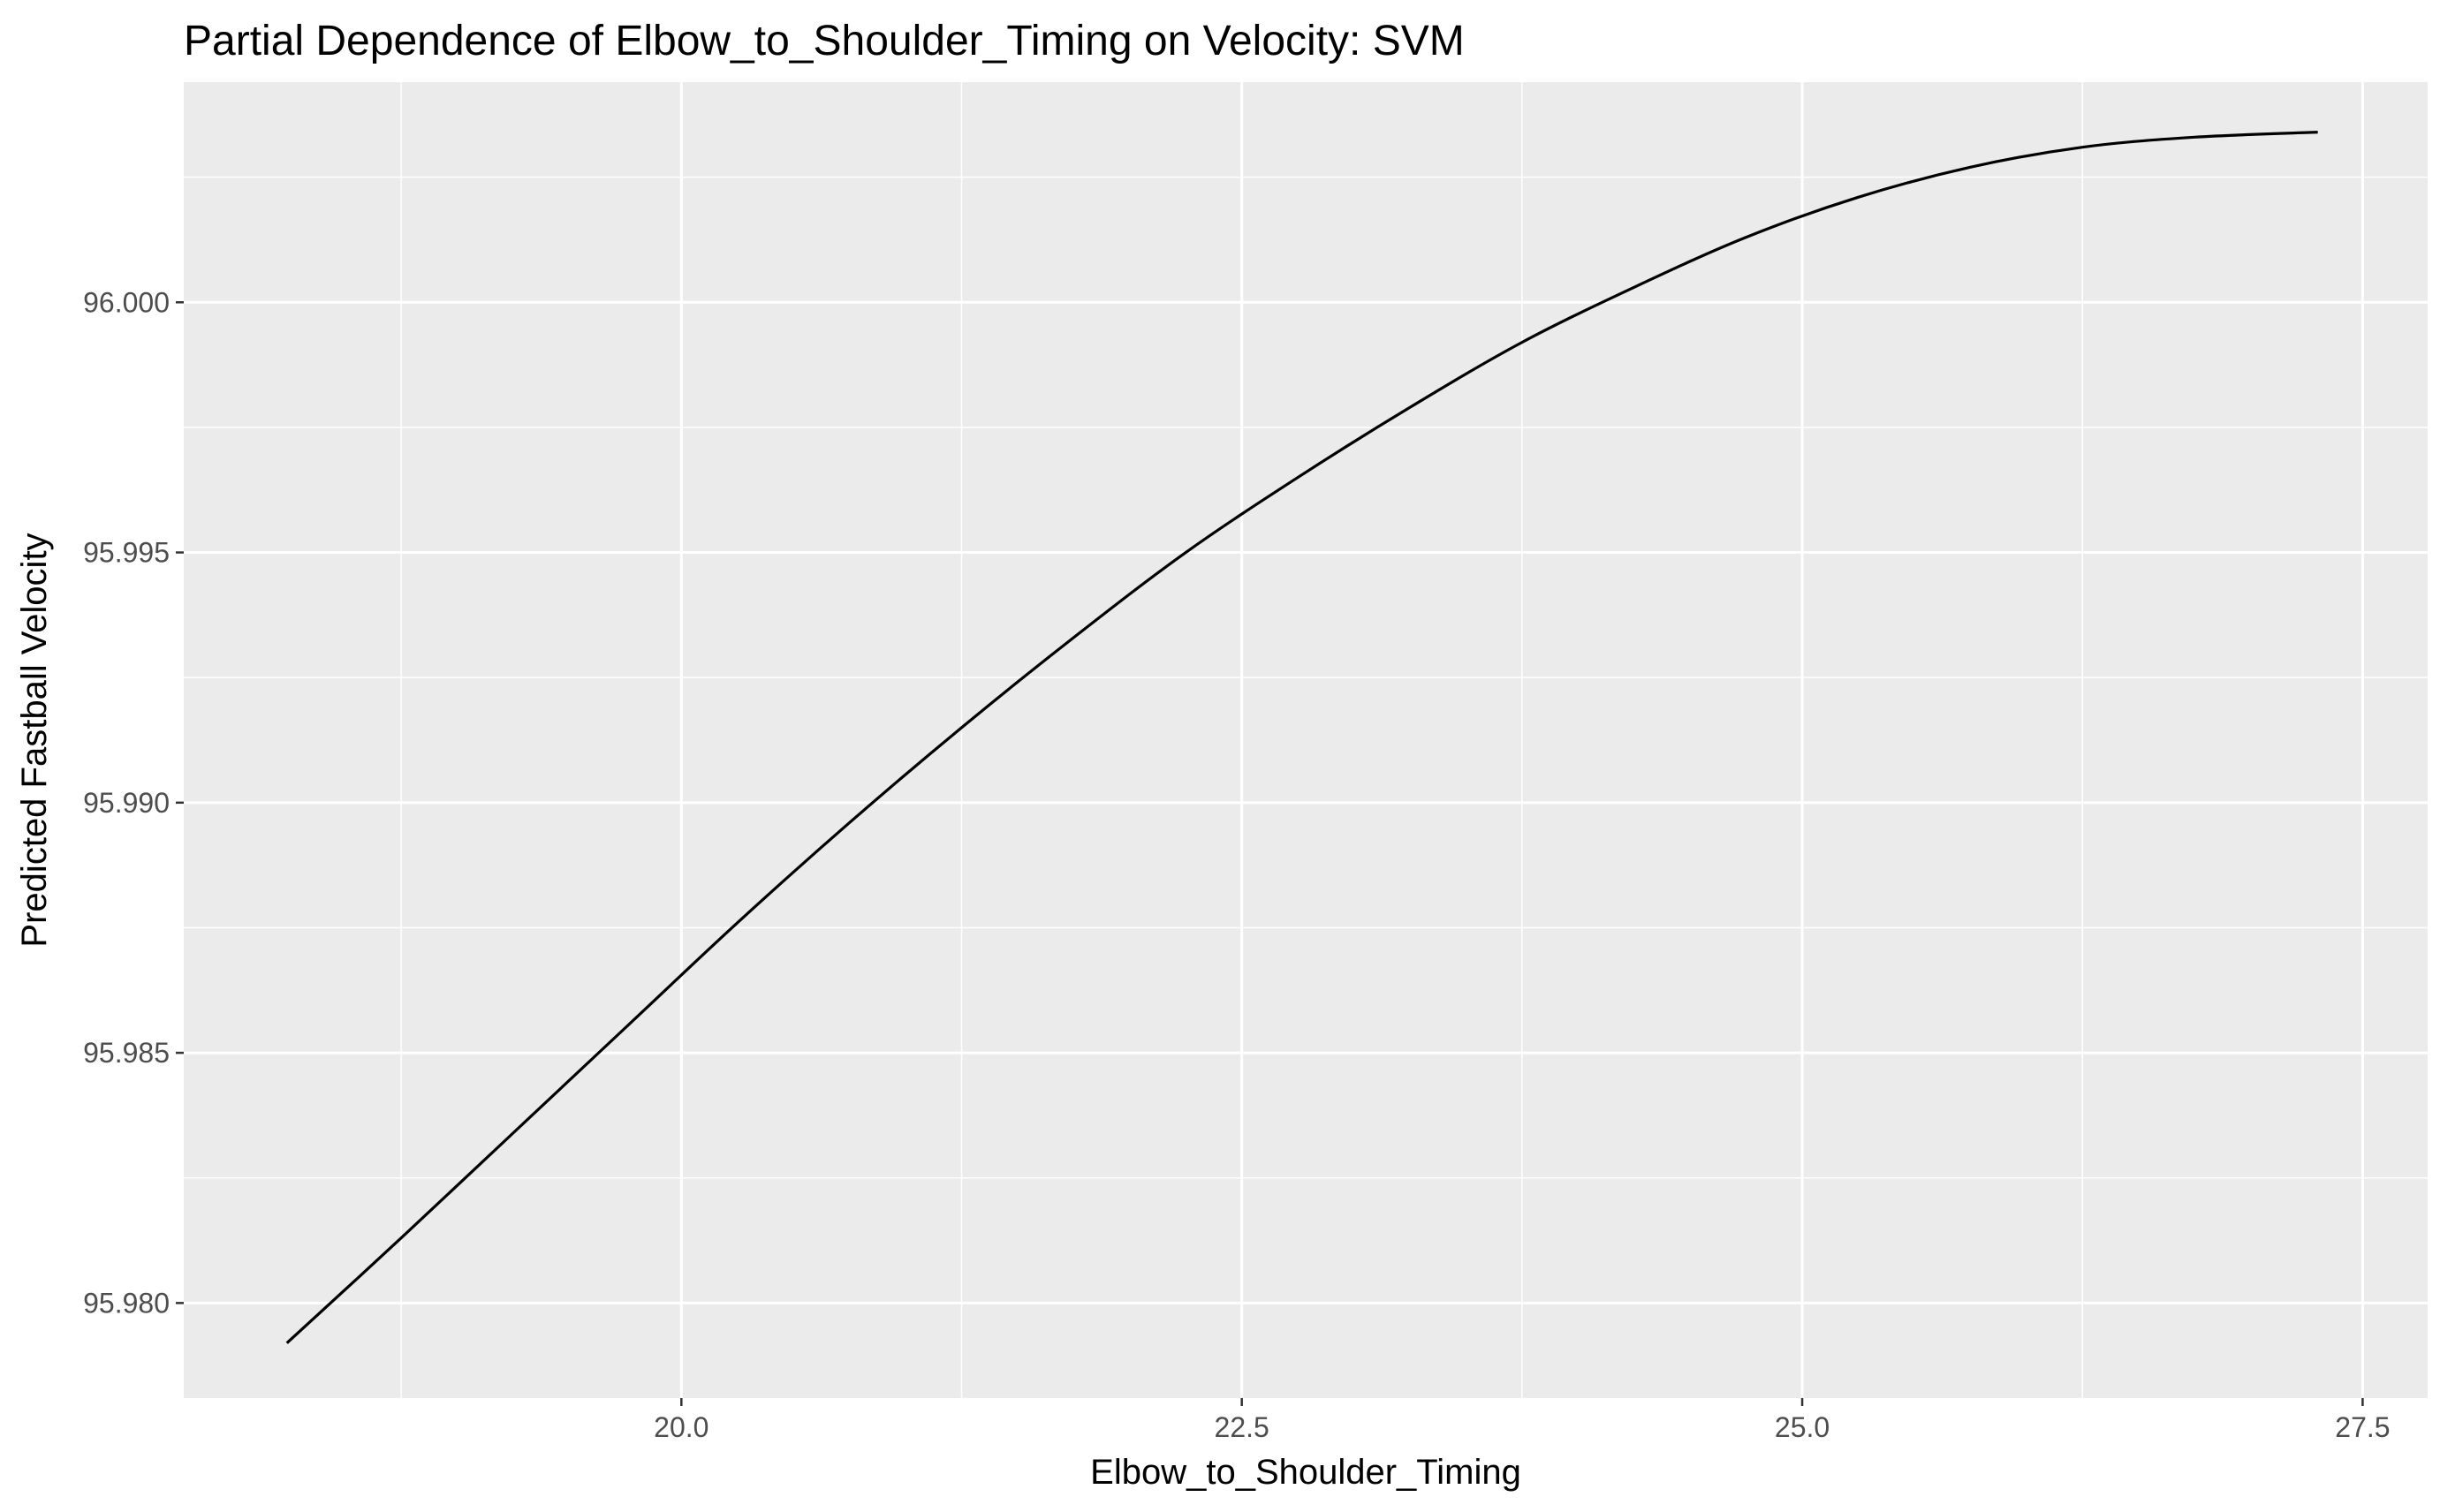 This screenshot has width=2440, height=1512. Describe the element at coordinates (681, 1427) in the screenshot. I see `x-tick-label: 20.0` at that location.